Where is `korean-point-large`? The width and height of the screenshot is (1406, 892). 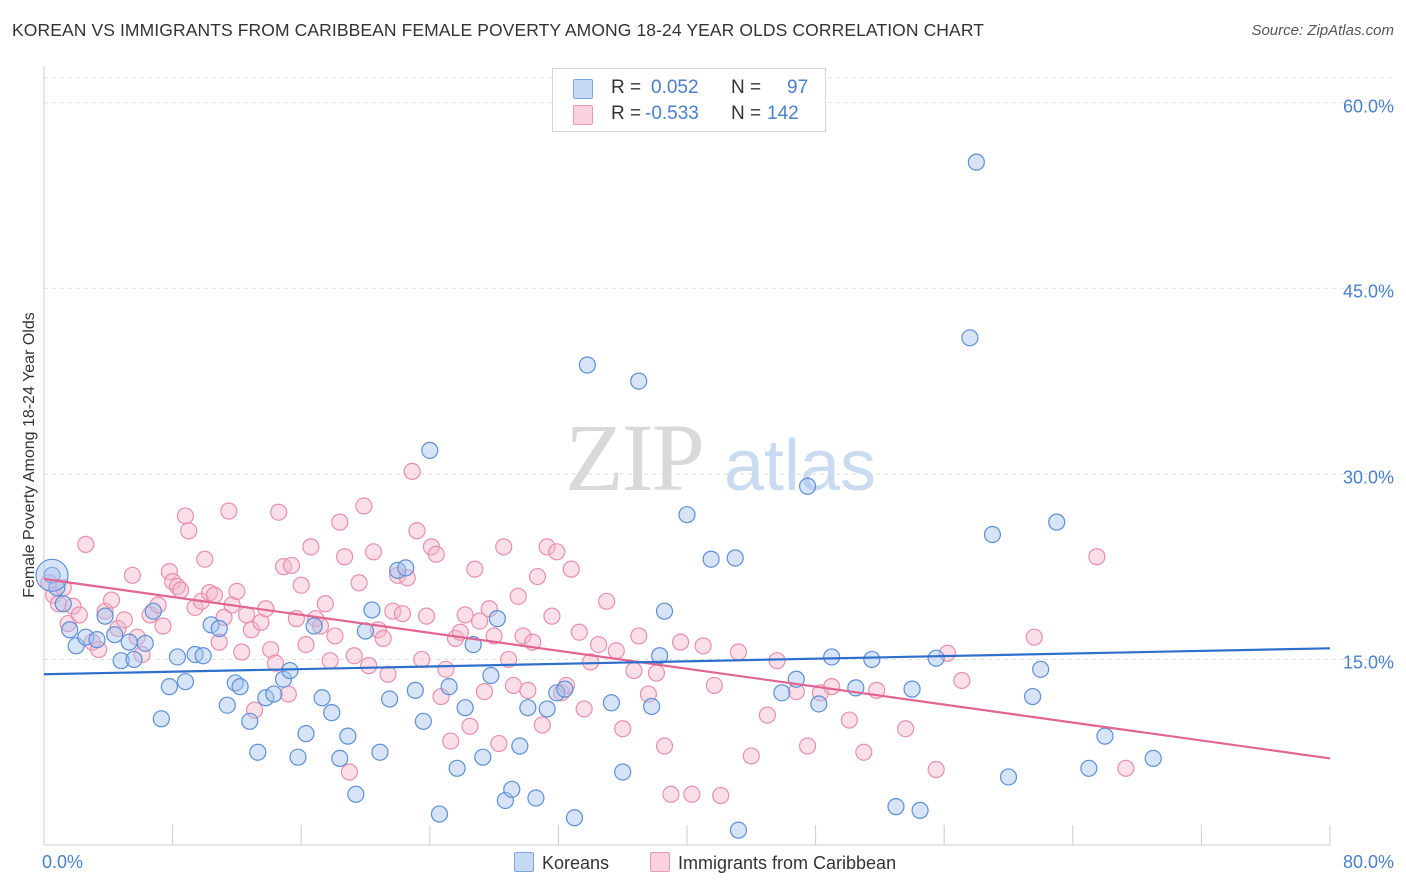
korean-point-large is located at coordinates (52, 575).